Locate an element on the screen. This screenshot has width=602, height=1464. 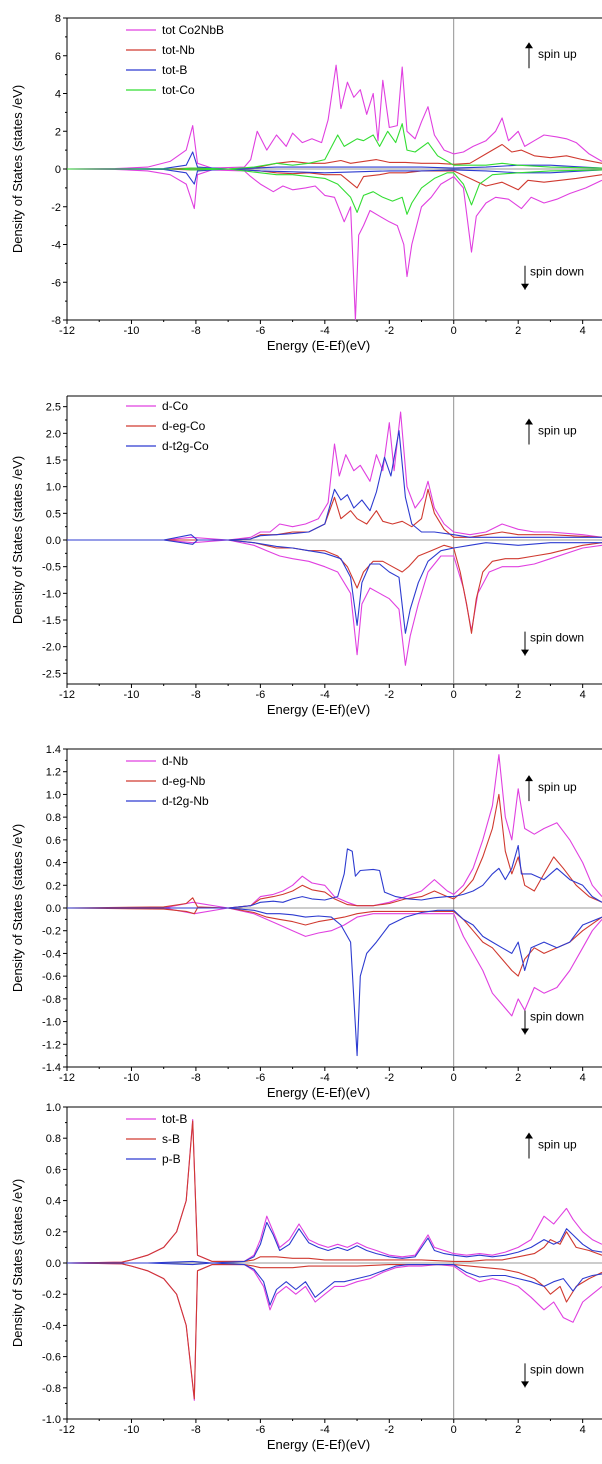
y-tick-label: 2.0 is located at coordinates (53, 434).